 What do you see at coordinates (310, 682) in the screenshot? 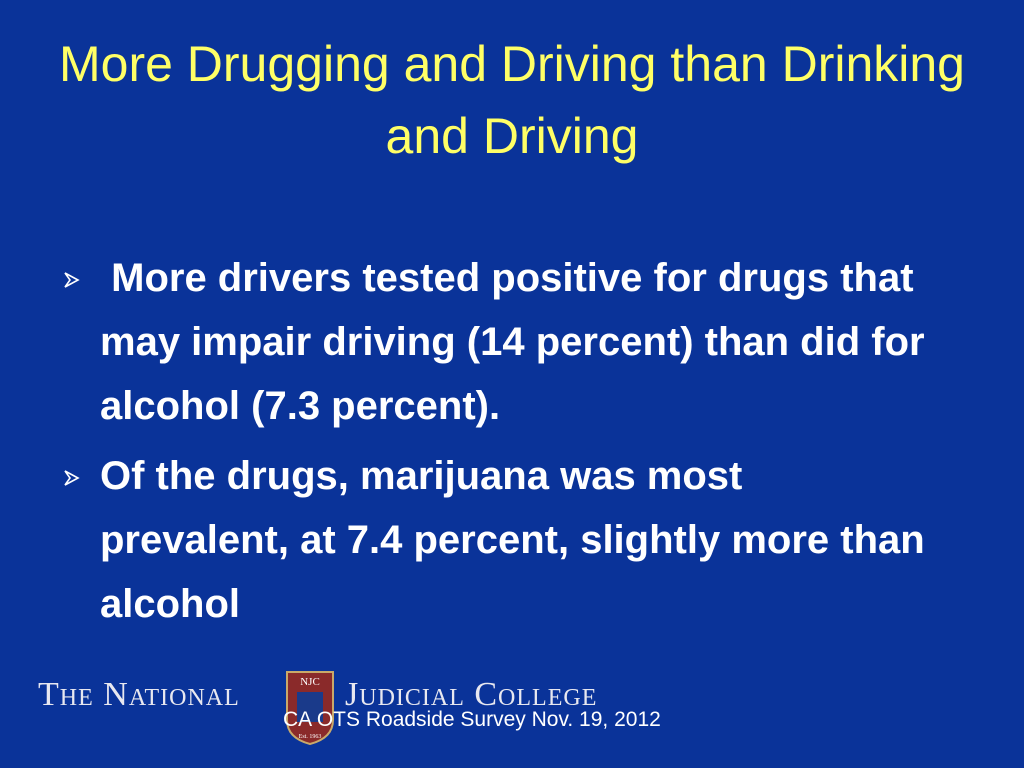
I see `emblem-text: NJC` at bounding box center [310, 682].